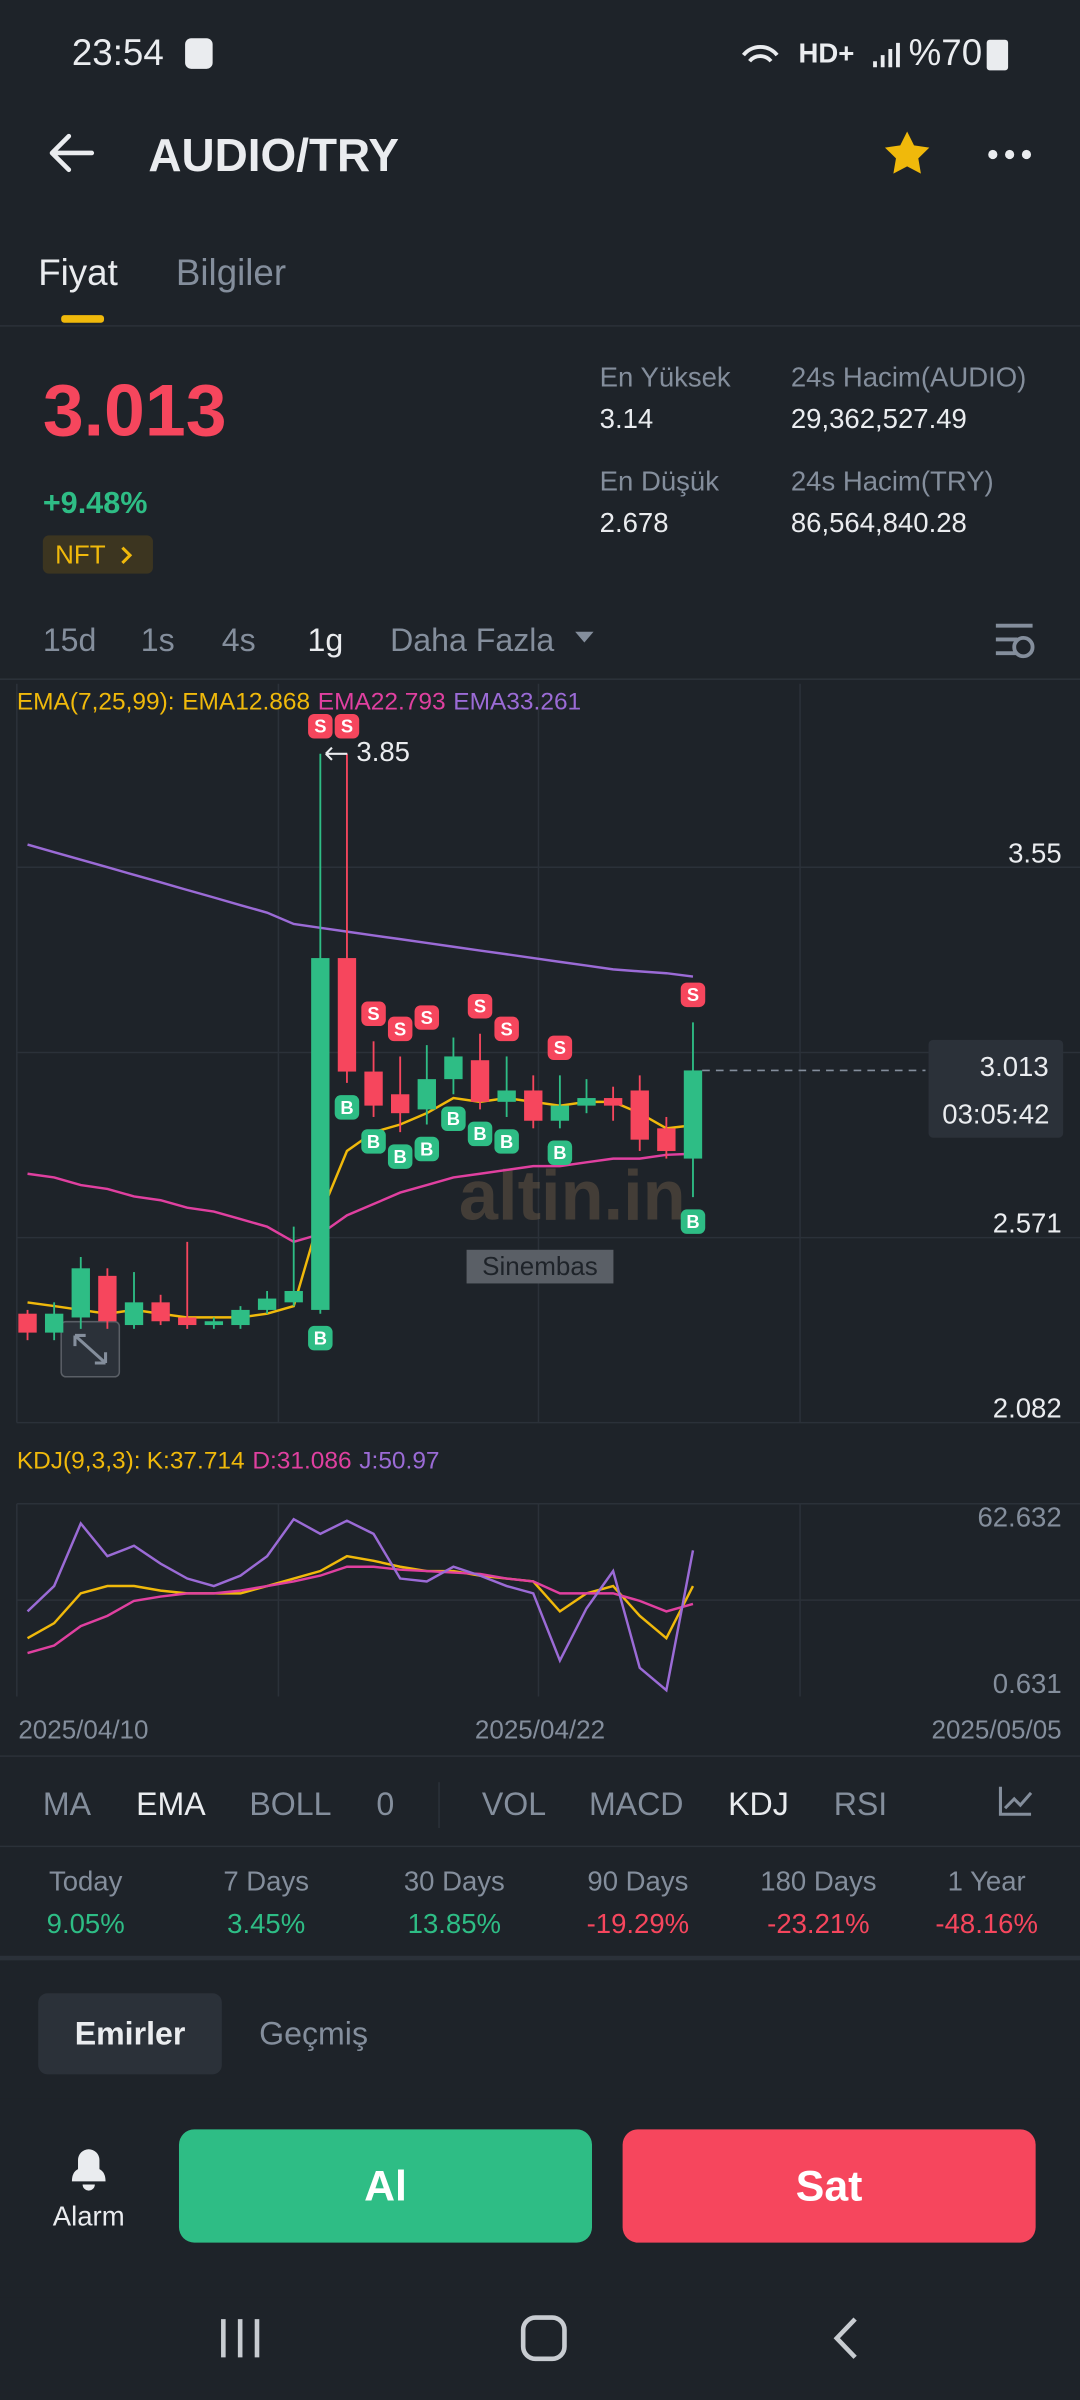 The width and height of the screenshot is (1080, 2400). I want to click on interval-tab: 1s, so click(158, 640).